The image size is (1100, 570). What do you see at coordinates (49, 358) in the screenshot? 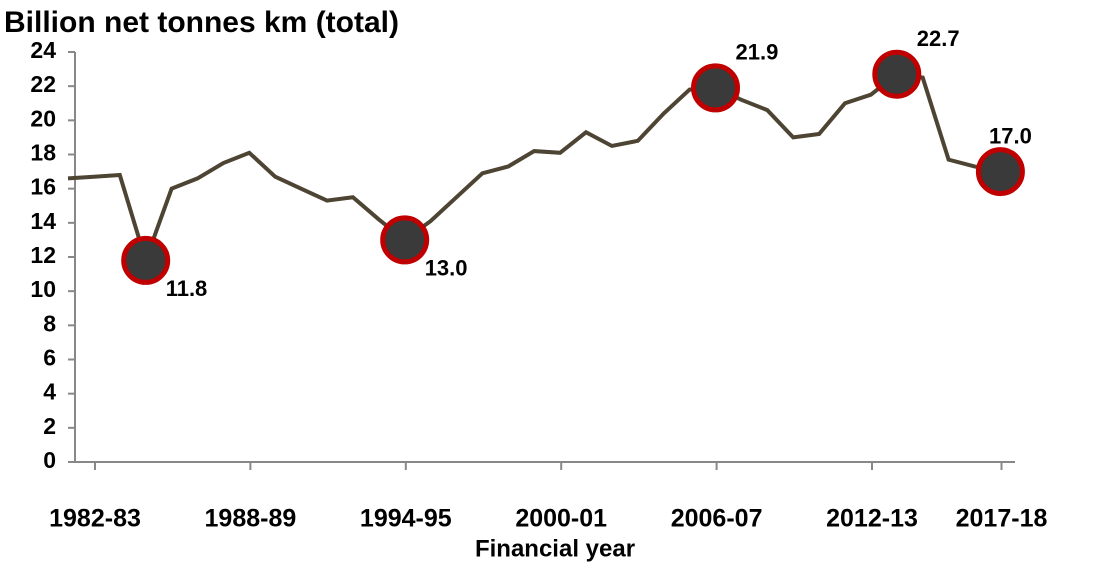
I see `y-tick-label: 6` at bounding box center [49, 358].